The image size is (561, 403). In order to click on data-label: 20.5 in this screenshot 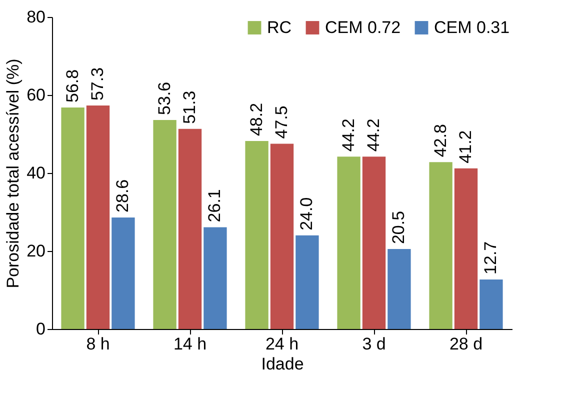, I will do `click(398, 227)`.